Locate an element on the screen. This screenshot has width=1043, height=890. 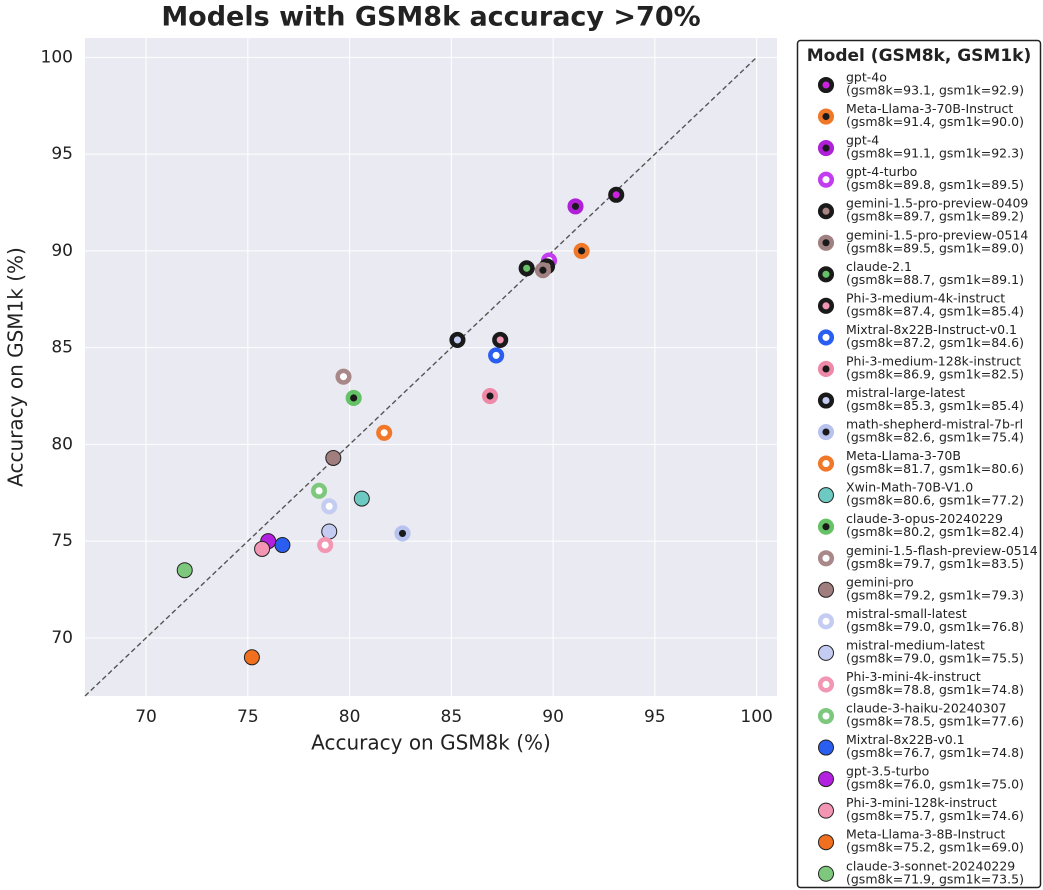
legend-detail: (gsm8k=79.0, gsm1k=75.5) is located at coordinates (935, 657).